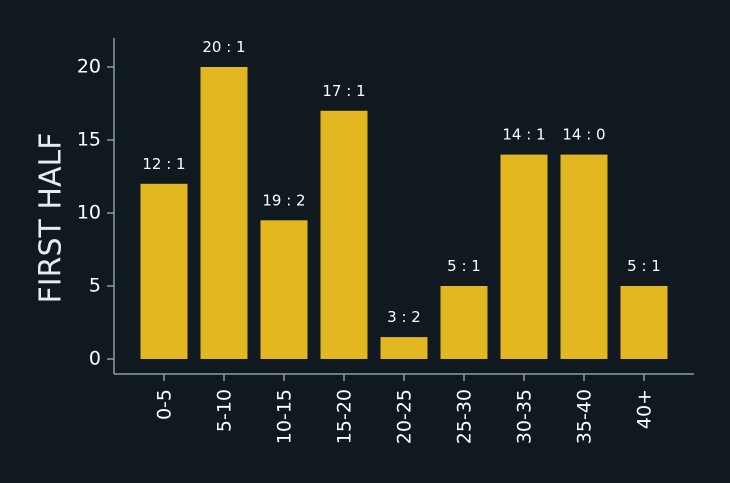  I want to click on x-tick-label: 35-40, so click(585, 416).